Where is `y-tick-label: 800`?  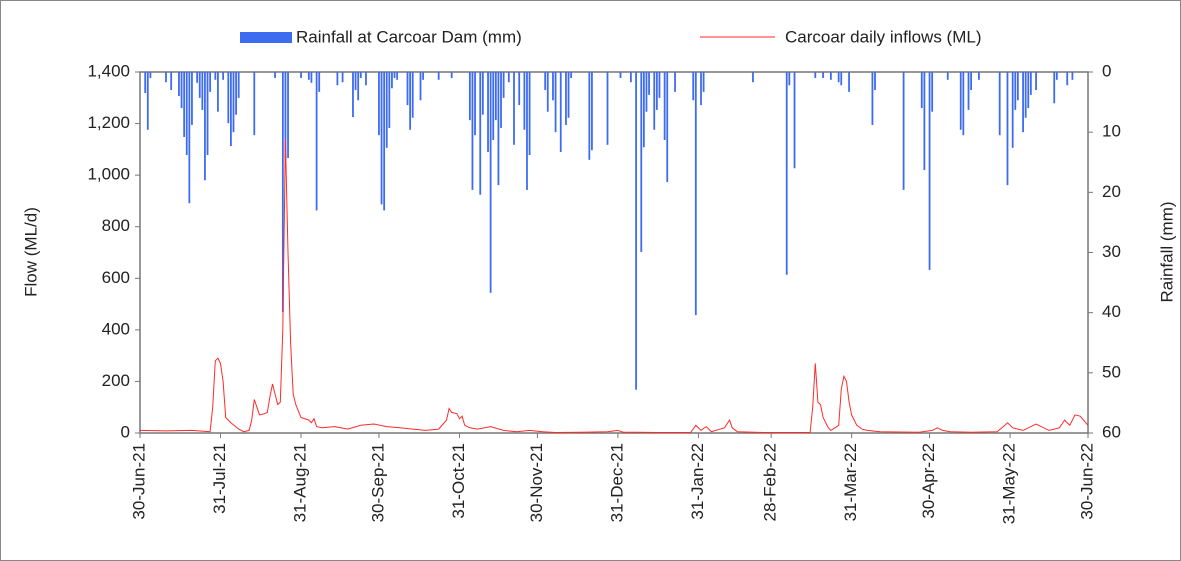 y-tick-label: 800 is located at coordinates (116, 225).